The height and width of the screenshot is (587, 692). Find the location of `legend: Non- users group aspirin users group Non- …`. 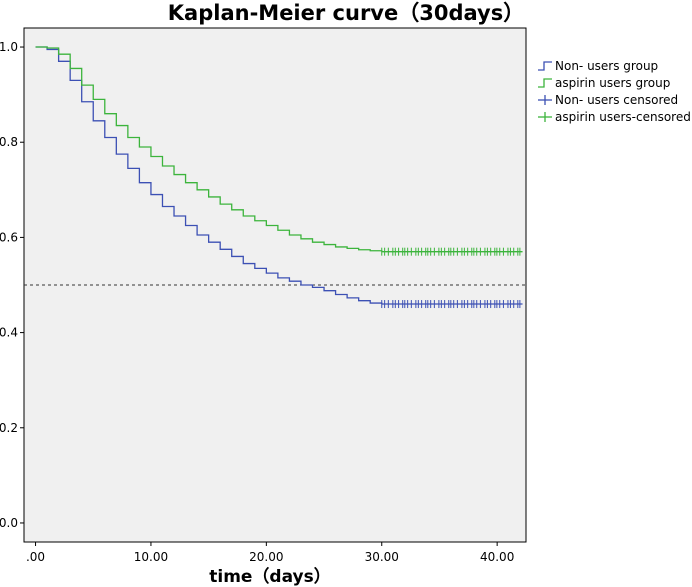

legend: Non- users group aspirin users group Non- … is located at coordinates (614, 91).